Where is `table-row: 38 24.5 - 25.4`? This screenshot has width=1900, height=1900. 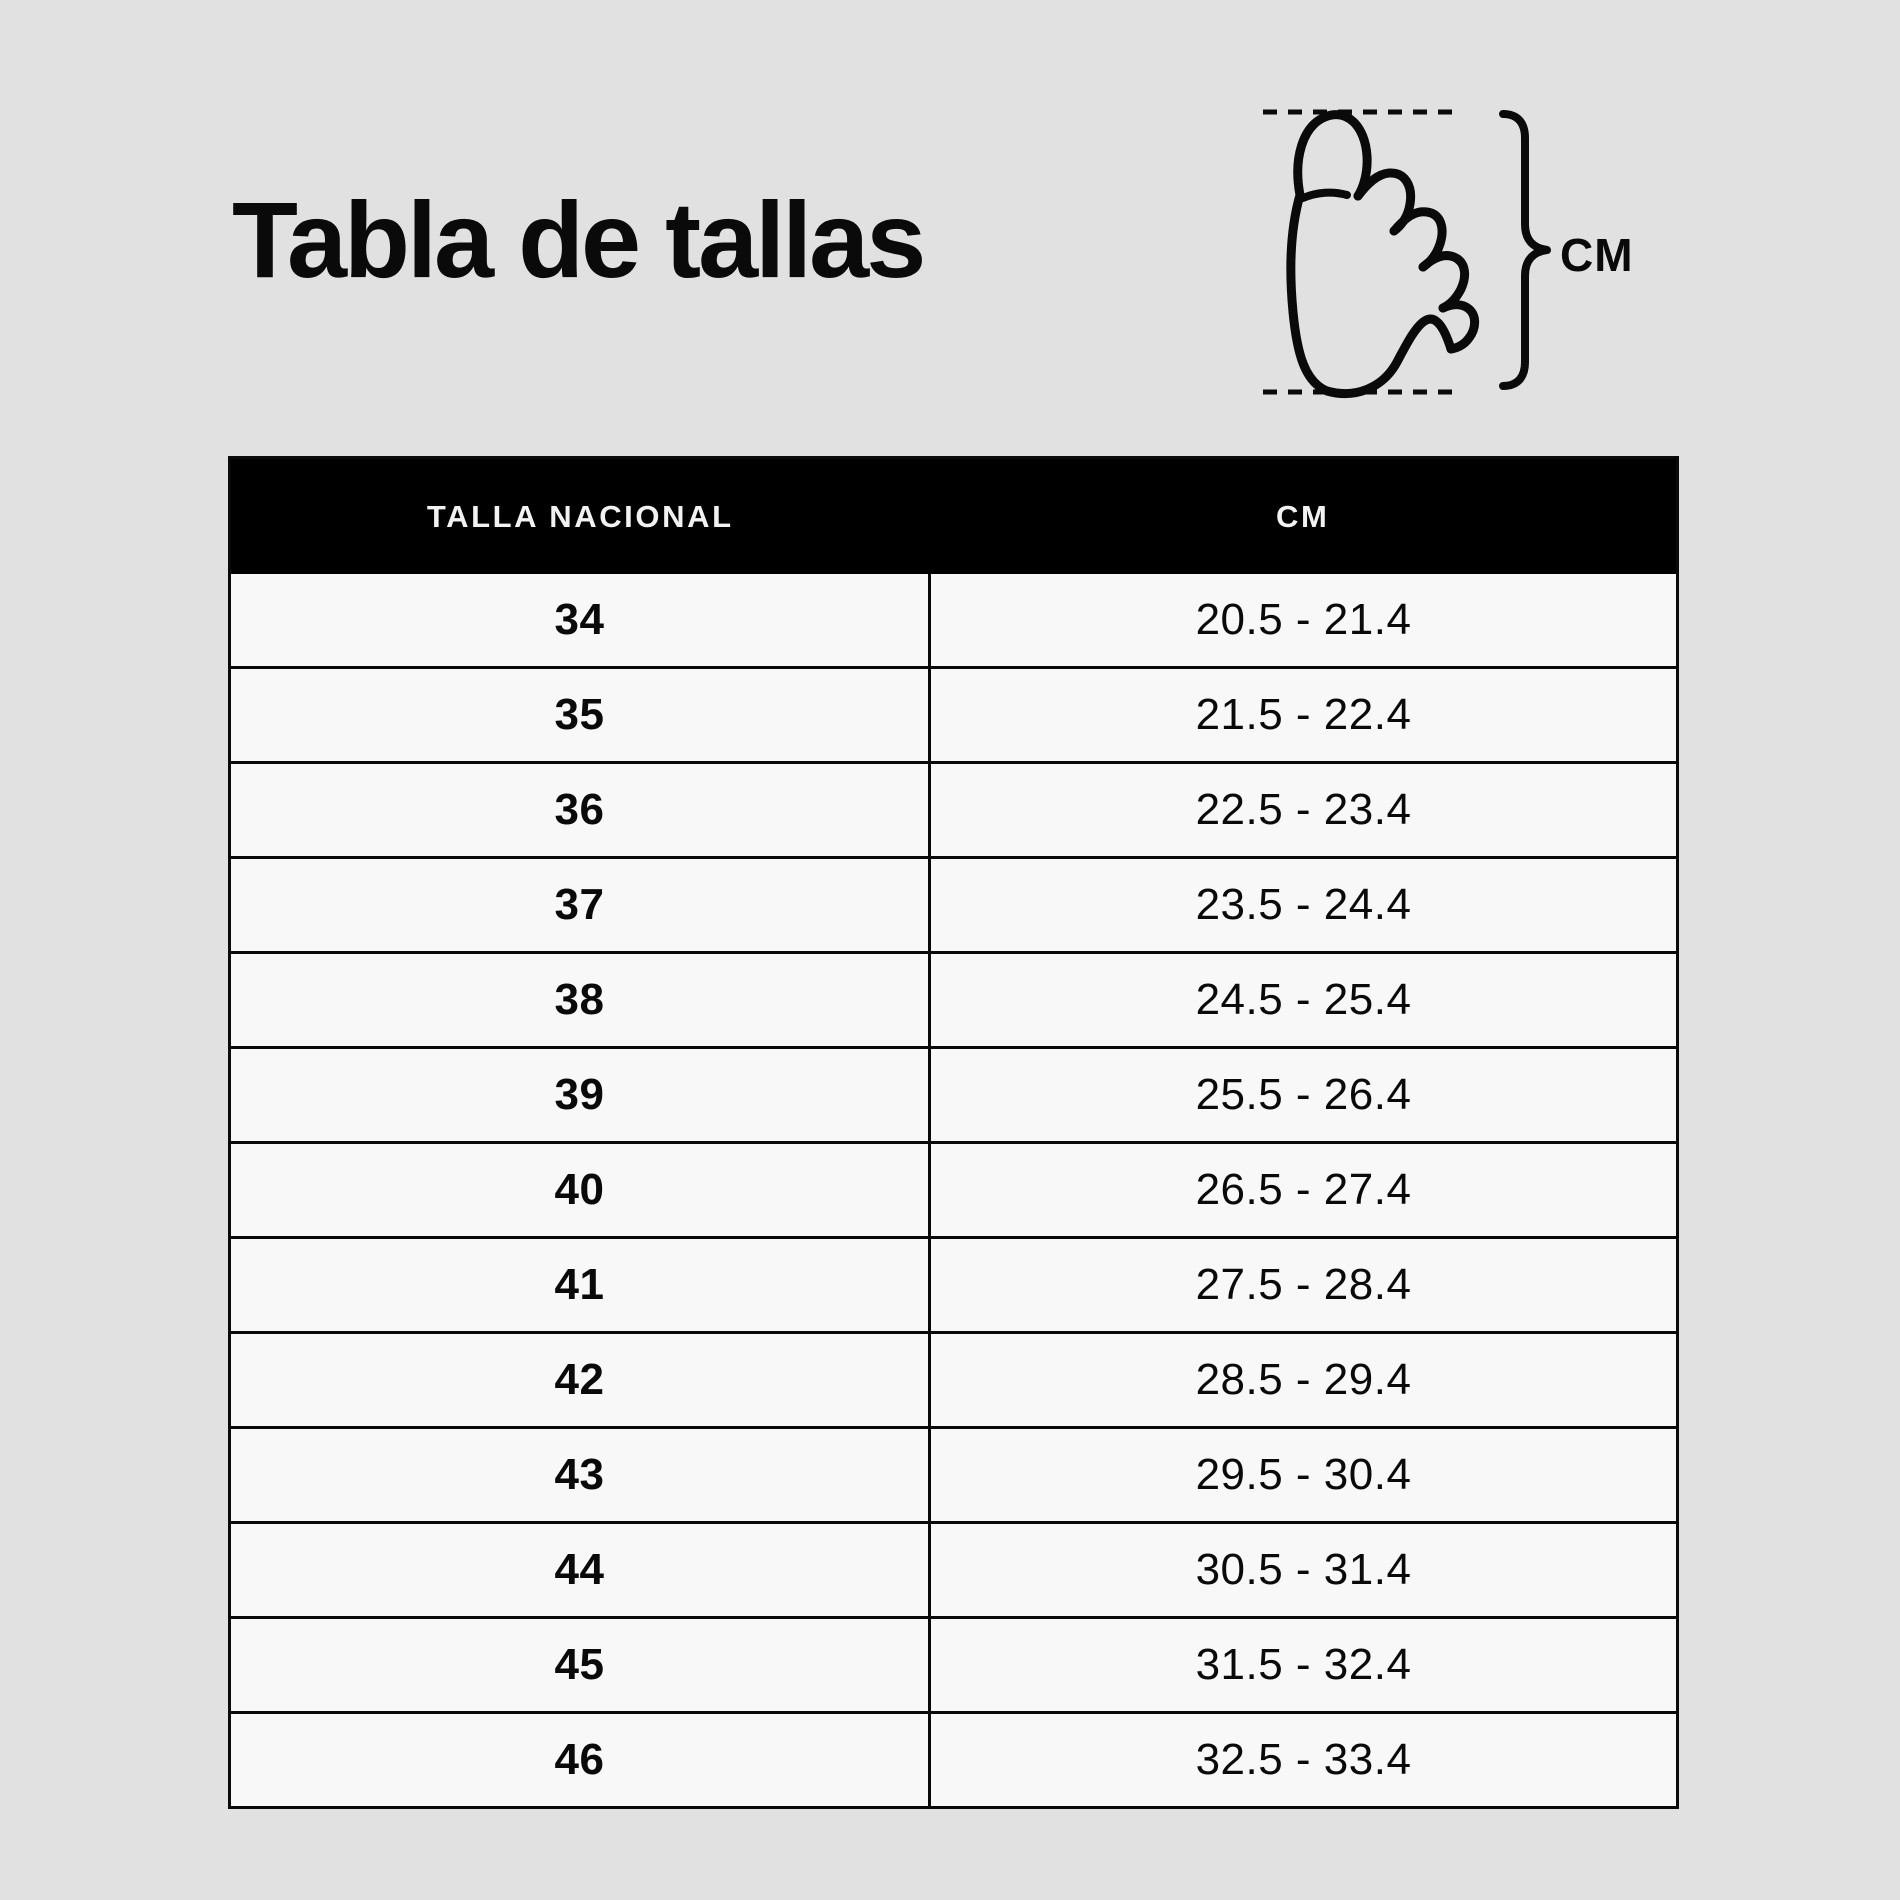 table-row: 38 24.5 - 25.4 is located at coordinates (953, 999).